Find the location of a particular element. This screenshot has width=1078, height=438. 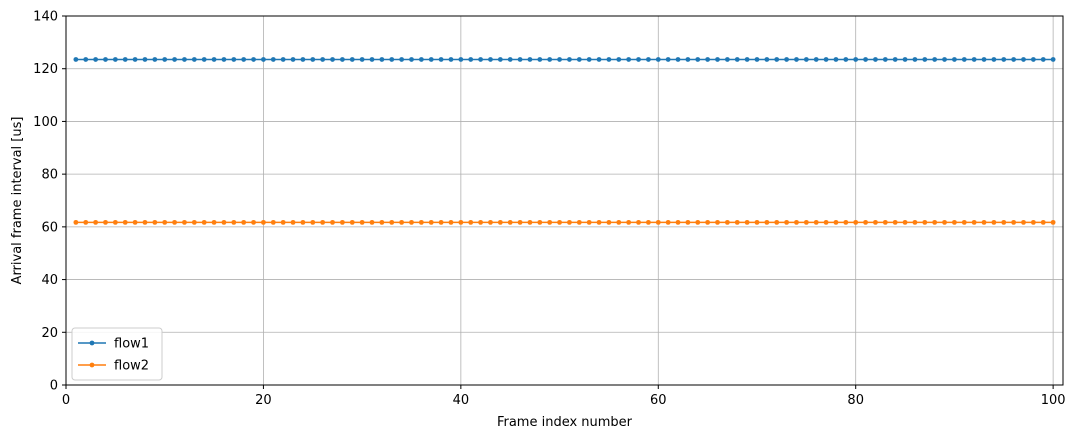

legend-entry-flow2: flow2 is located at coordinates (113, 366).